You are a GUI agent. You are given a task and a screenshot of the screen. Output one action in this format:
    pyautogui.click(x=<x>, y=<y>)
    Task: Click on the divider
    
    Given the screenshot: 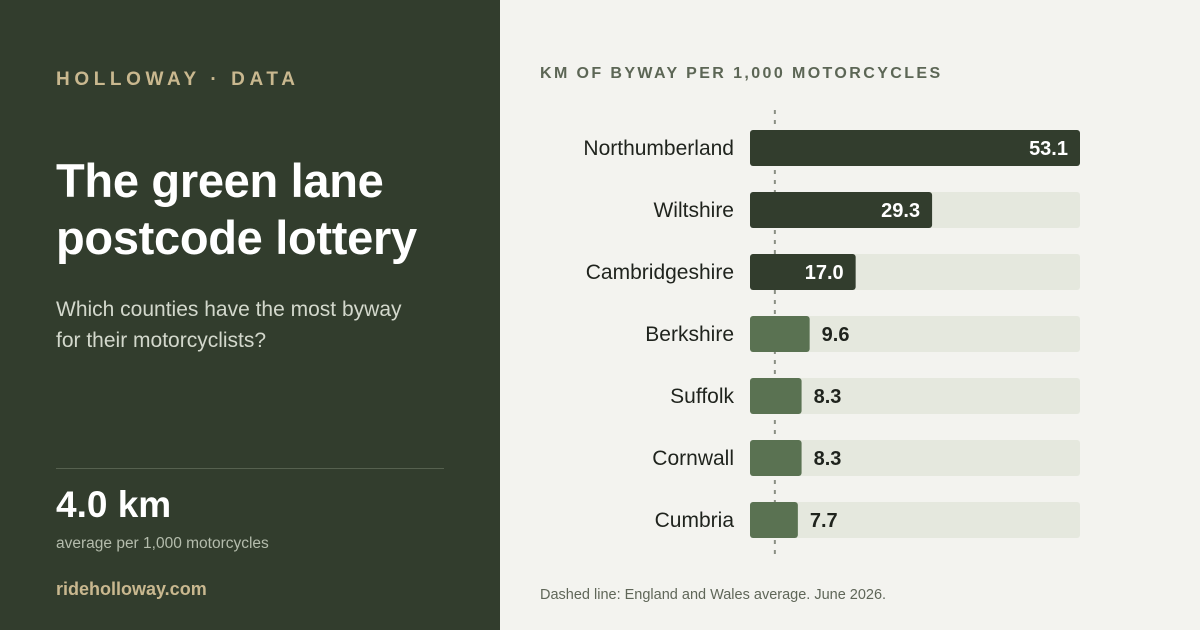 What is the action you would take?
    pyautogui.click(x=250, y=468)
    